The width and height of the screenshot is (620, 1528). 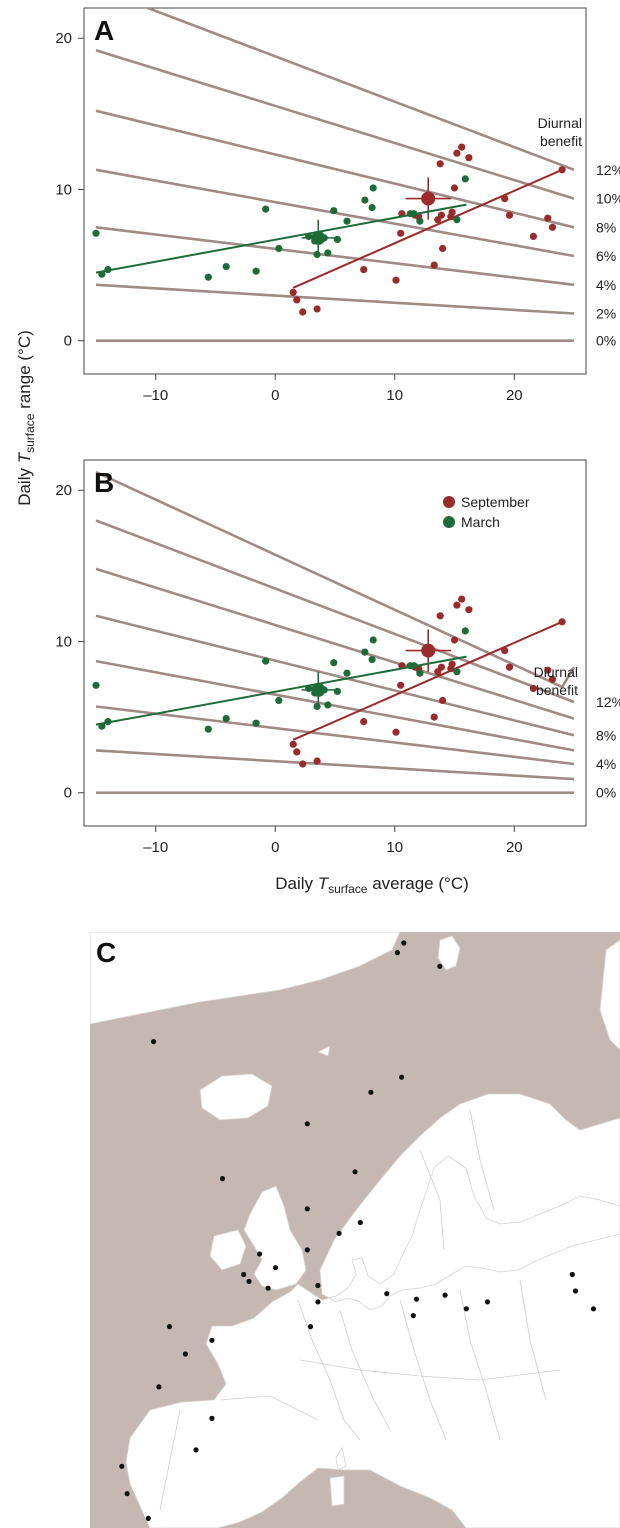 I want to click on y-axis-label: Daily Tsurface range (°C), so click(x=26, y=418).